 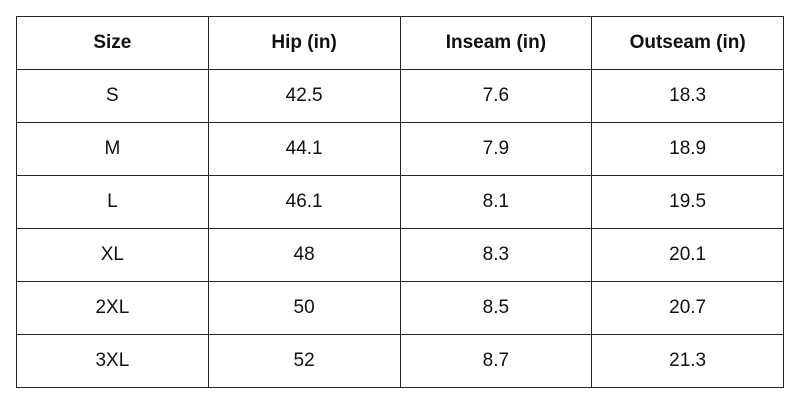 I want to click on header-row: Size Hip (in) Inseam (in) Outseam (in), so click(x=400, y=43).